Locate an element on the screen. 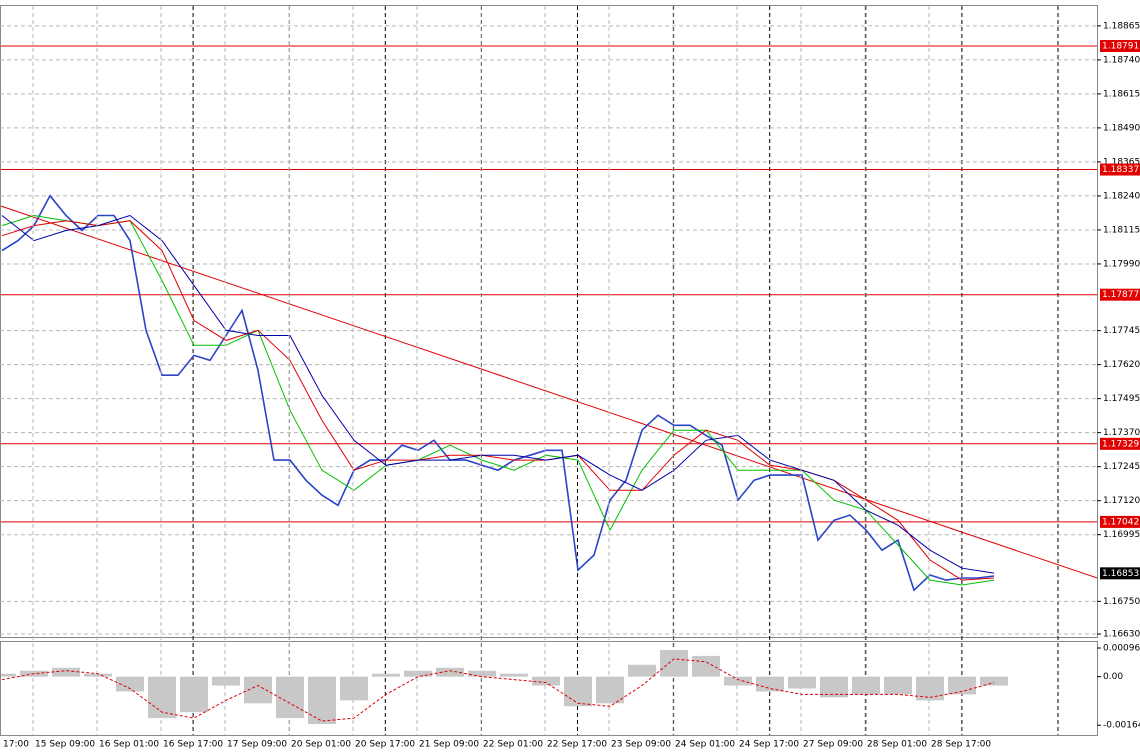 Image resolution: width=1140 pixels, height=754 pixels. y-tick-label: 0.000967 is located at coordinates (1121, 649).